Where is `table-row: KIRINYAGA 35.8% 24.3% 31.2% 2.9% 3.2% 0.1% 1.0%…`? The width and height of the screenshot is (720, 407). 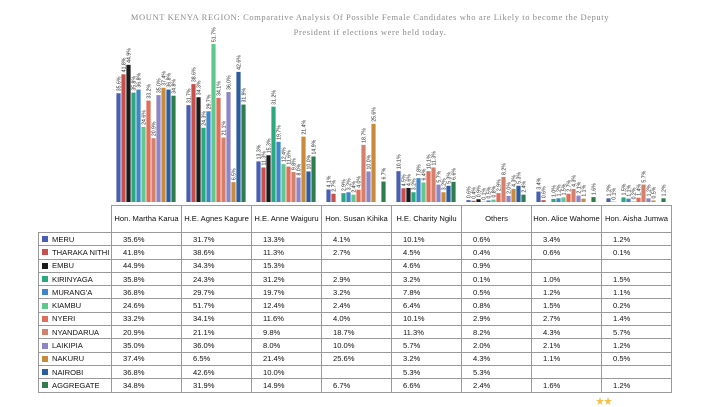 table-row: KIRINYAGA 35.8% 24.3% 31.2% 2.9% 3.2% 0.1% 1.0%… is located at coordinates (355, 279).